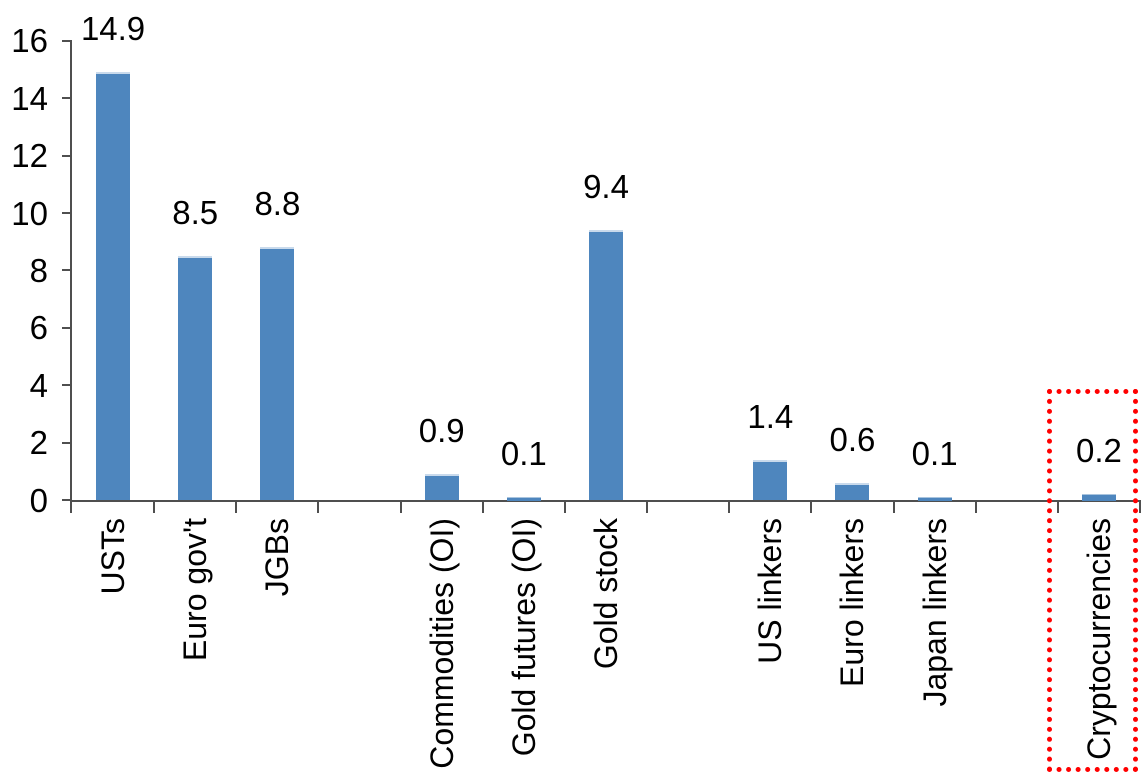 This screenshot has height=780, width=1146. Describe the element at coordinates (1098, 451) in the screenshot. I see `bar-value-label: 0.2` at that location.